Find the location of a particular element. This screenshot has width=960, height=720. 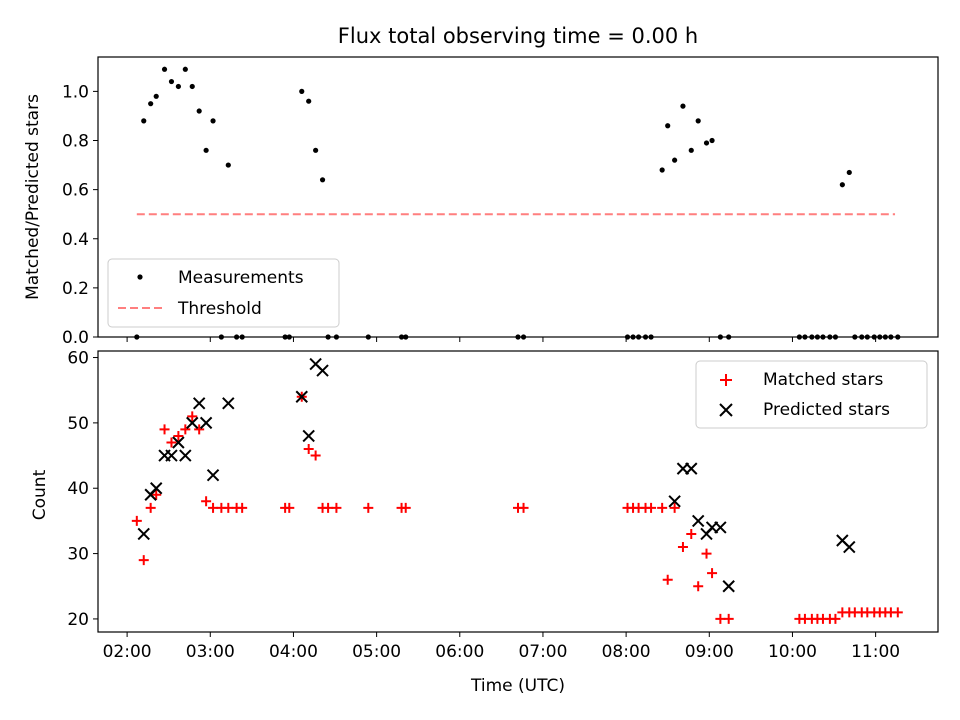

count-y-ticks: 20 30 40 50 60 is located at coordinates (82, 489).